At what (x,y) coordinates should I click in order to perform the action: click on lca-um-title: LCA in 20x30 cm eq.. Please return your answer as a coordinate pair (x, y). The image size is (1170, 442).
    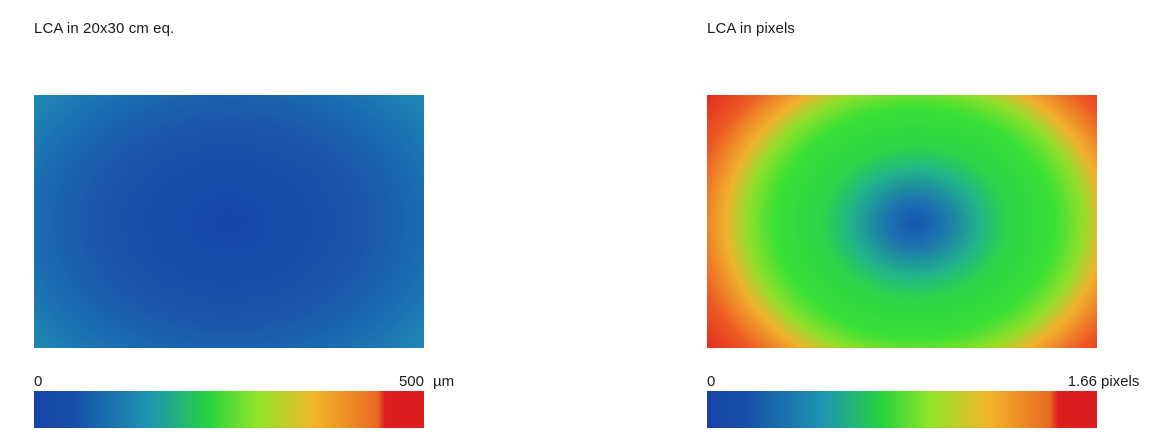
    Looking at the image, I should click on (104, 28).